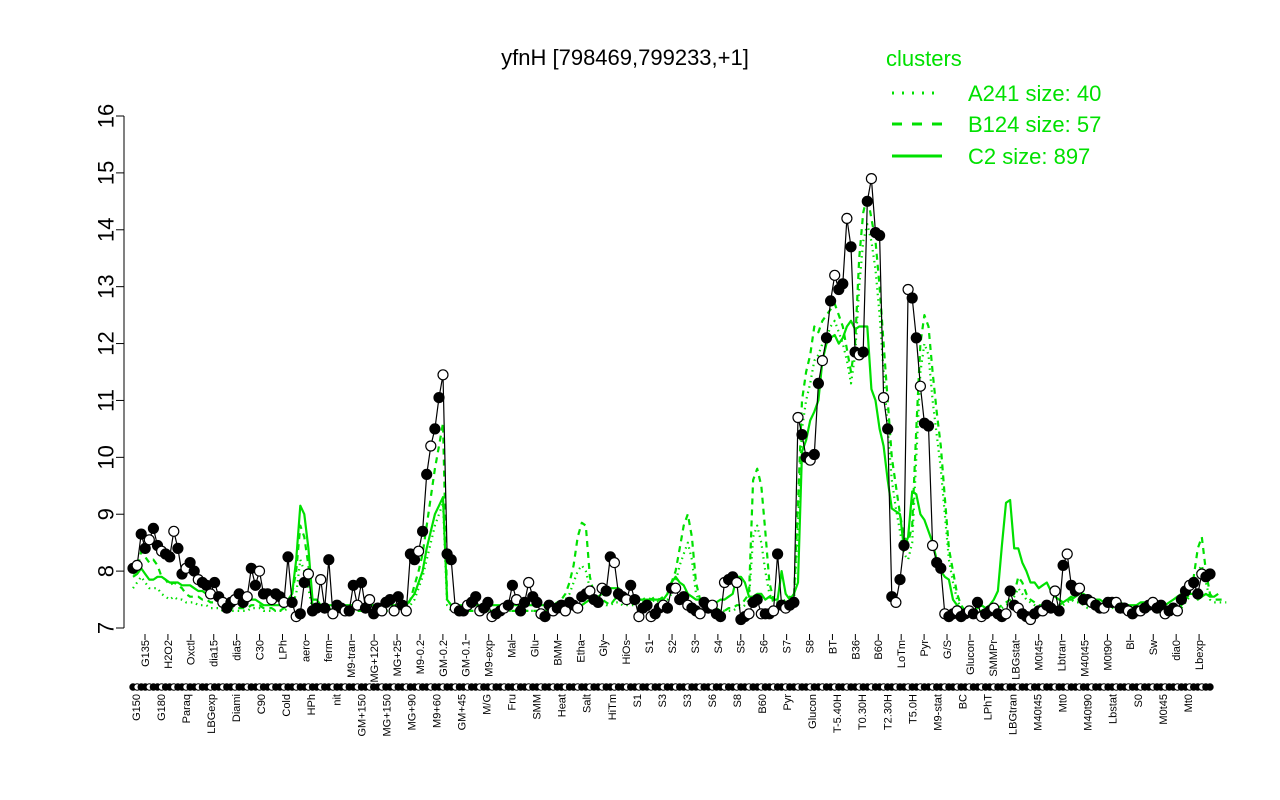  Describe the element at coordinates (1108, 655) in the screenshot. I see `x-tick-label: M0t90` at that location.